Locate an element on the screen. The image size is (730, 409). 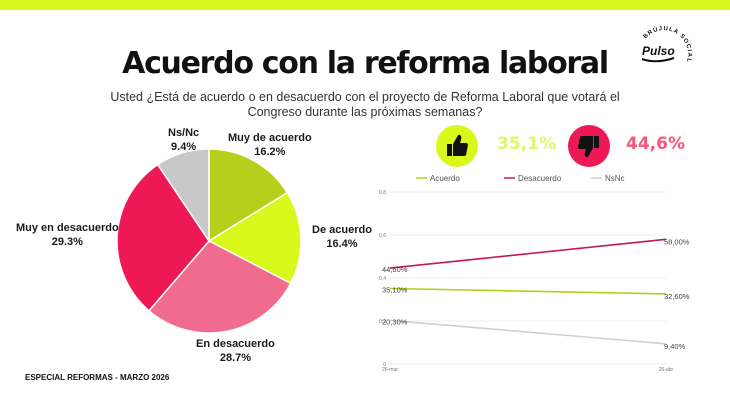
series-line-acuerdo is located at coordinates (528, 291).